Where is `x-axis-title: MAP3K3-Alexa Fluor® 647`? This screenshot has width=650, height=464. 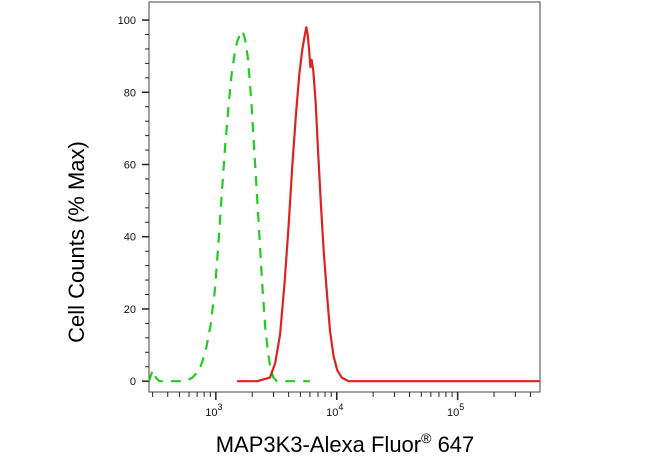
x-axis-title: MAP3K3-Alexa Fluor® 647 is located at coordinates (345, 443).